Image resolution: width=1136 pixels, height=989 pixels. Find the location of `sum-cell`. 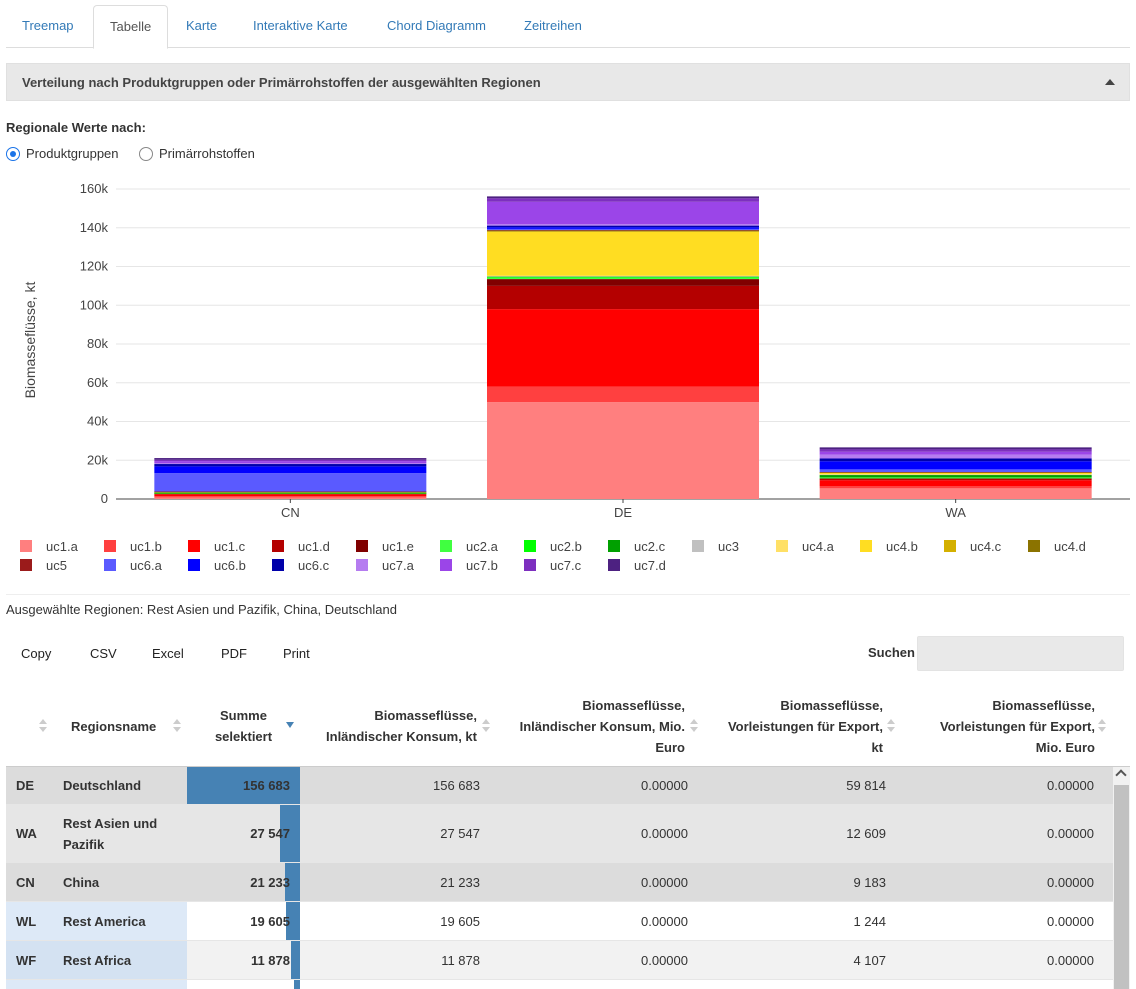

sum-cell is located at coordinates (243, 984).